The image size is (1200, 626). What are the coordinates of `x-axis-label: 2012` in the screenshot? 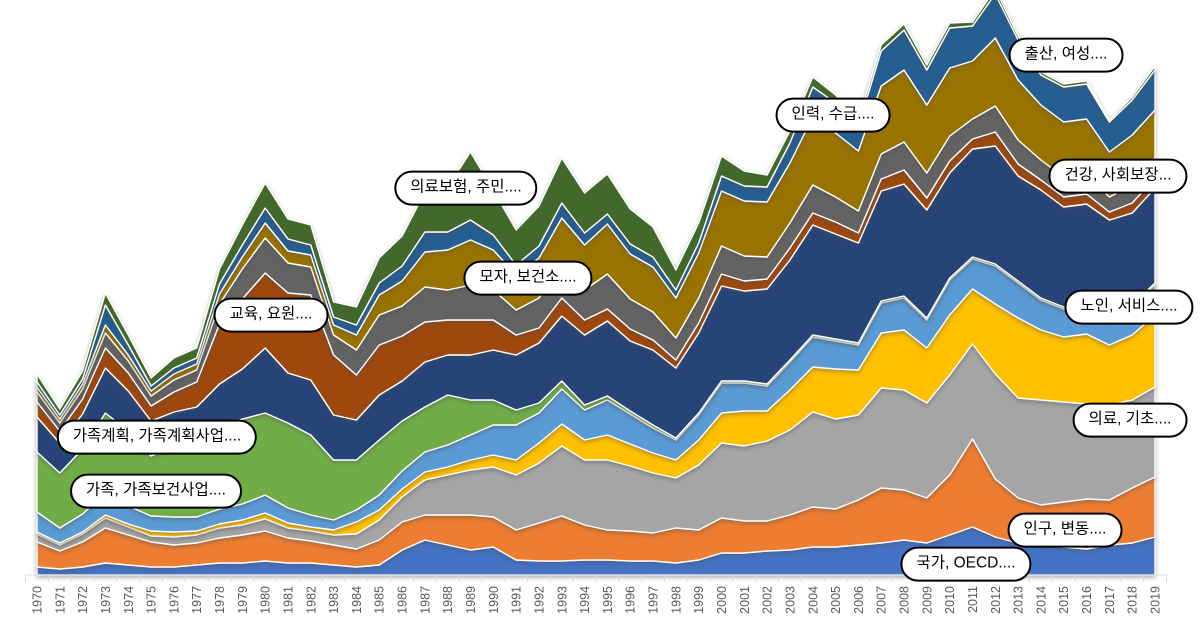 It's located at (996, 600).